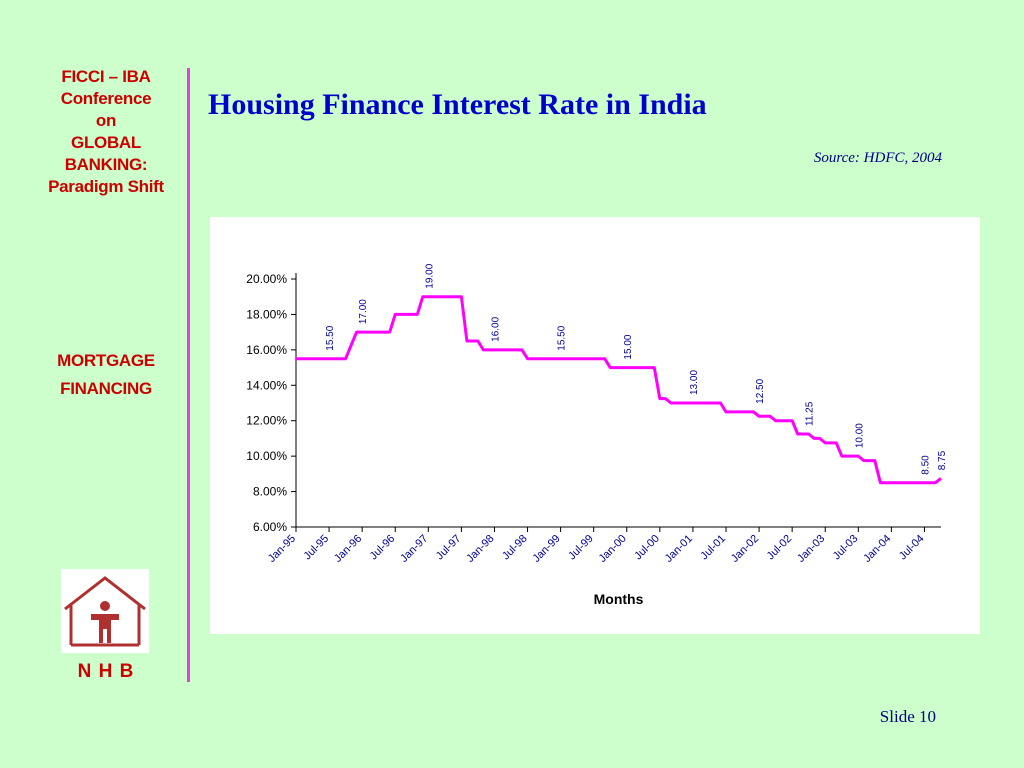 The image size is (1024, 768). What do you see at coordinates (877, 549) in the screenshot?
I see `x-tick-label: Jan-04` at bounding box center [877, 549].